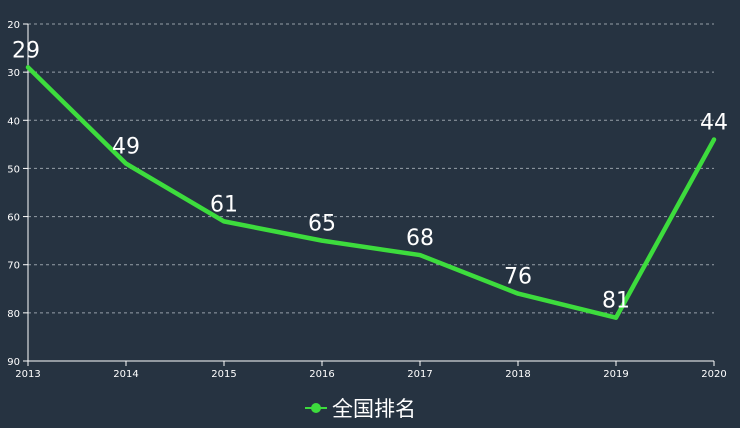 The width and height of the screenshot is (740, 428). Describe the element at coordinates (223, 374) in the screenshot. I see `x-tick-label: 2015` at that location.